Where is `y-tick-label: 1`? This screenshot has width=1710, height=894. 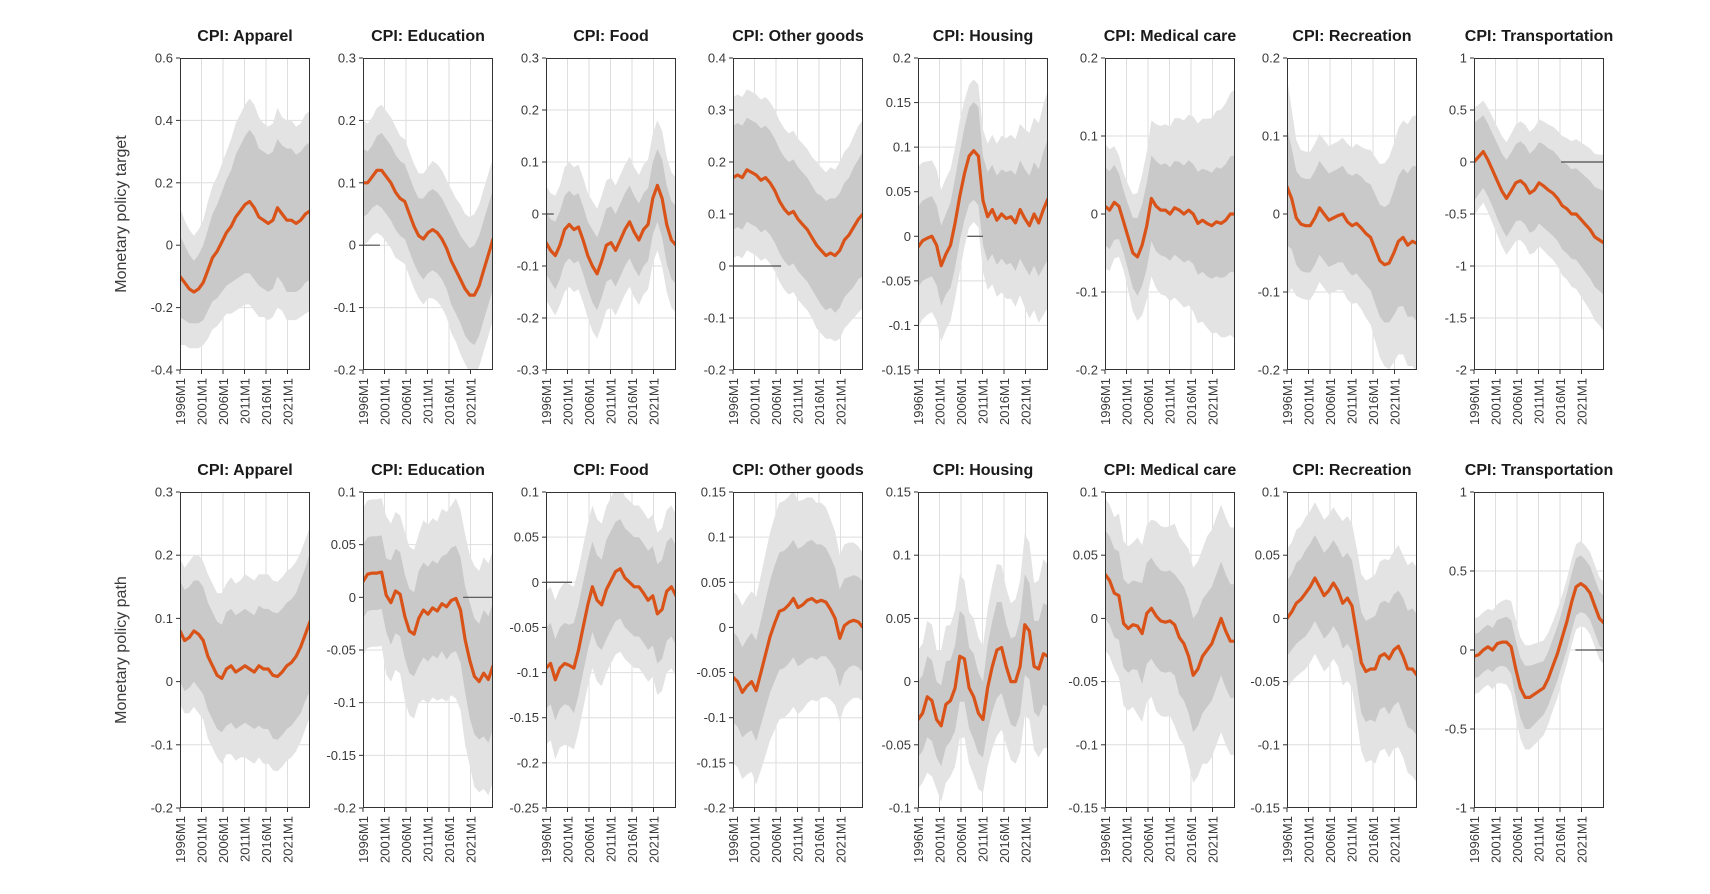 y-tick-label: 1 is located at coordinates (1463, 58).